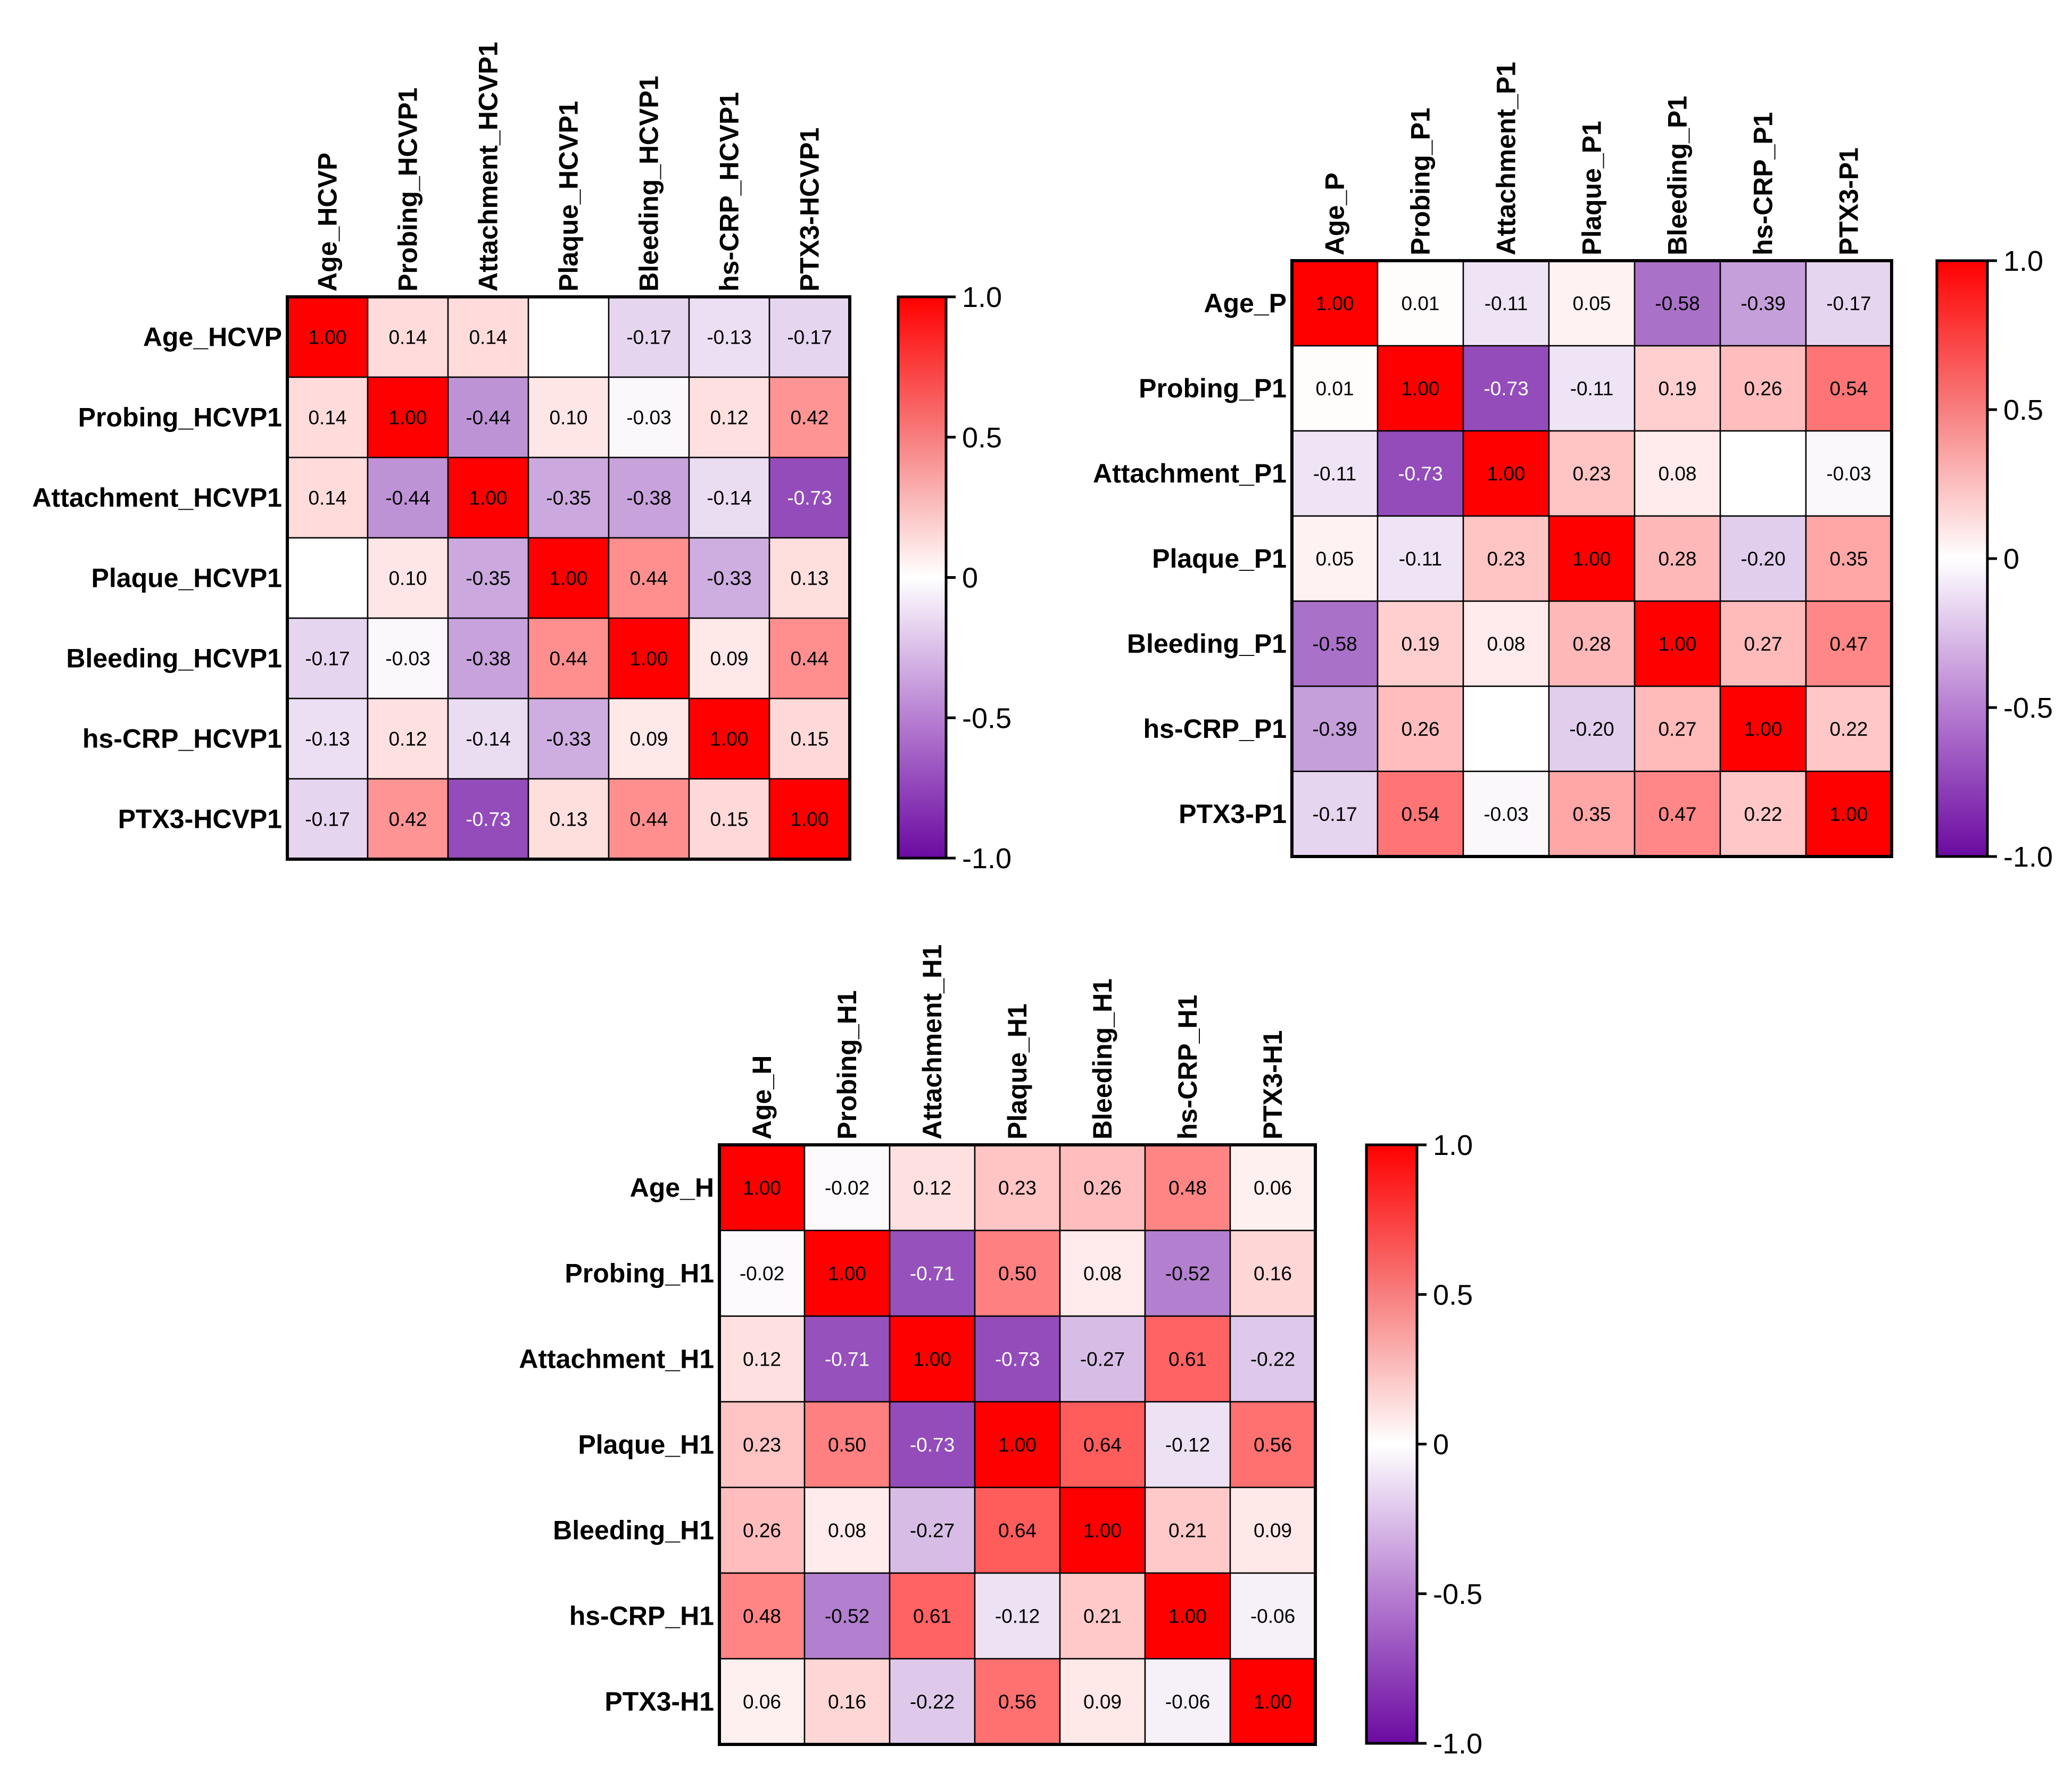 The height and width of the screenshot is (1771, 2072). What do you see at coordinates (1420, 303) in the screenshot?
I see `cell-value-label: 0.01` at bounding box center [1420, 303].